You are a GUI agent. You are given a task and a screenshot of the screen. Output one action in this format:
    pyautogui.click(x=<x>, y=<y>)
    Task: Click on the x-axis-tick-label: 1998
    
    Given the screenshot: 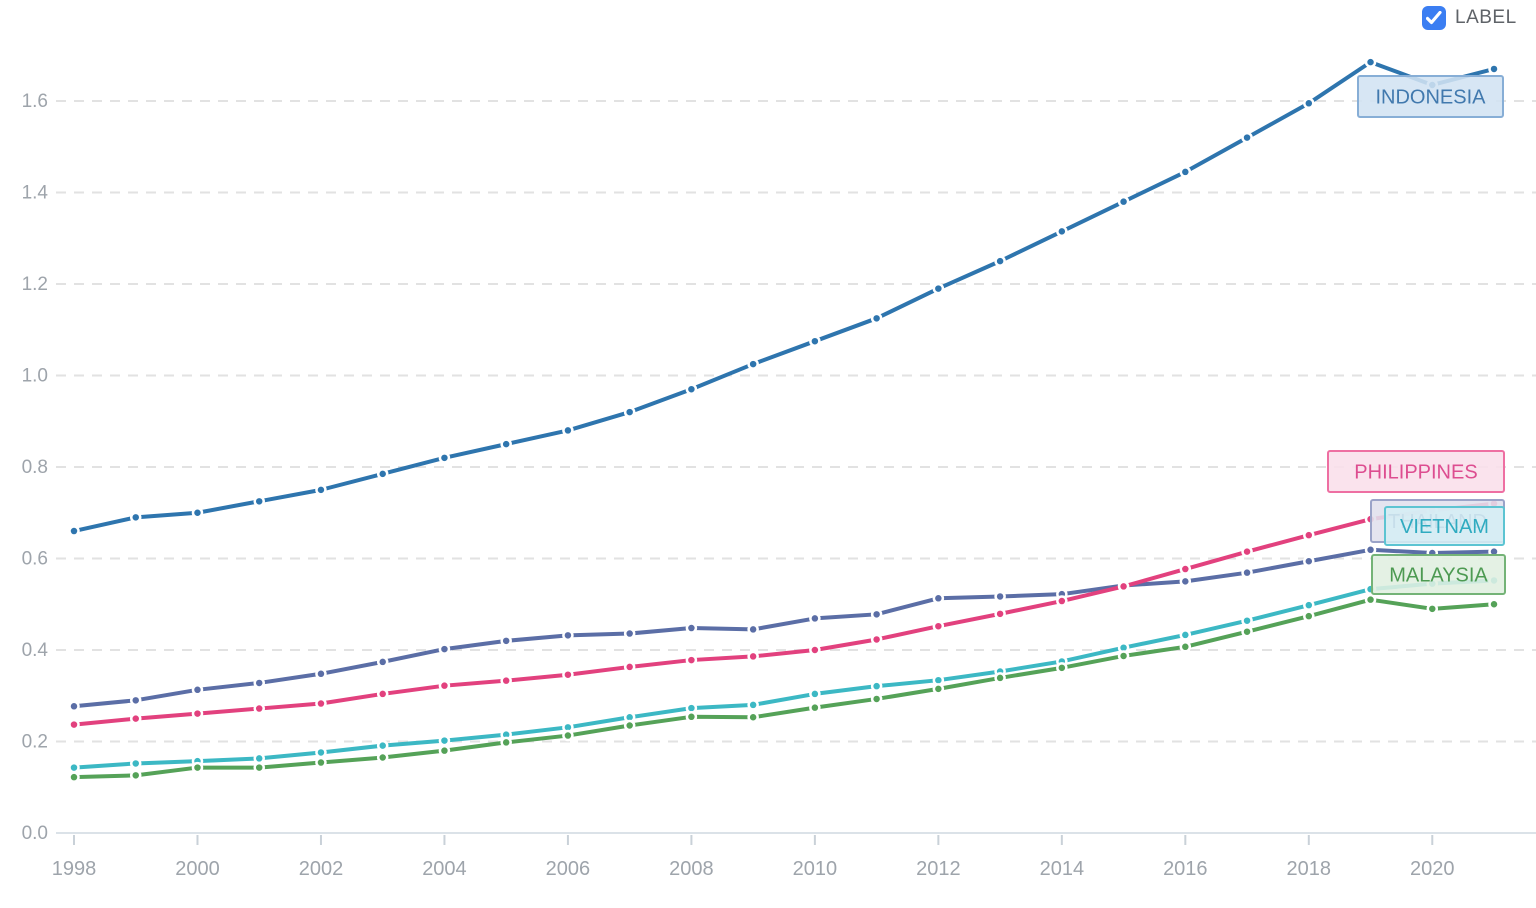 What is the action you would take?
    pyautogui.click(x=74, y=869)
    